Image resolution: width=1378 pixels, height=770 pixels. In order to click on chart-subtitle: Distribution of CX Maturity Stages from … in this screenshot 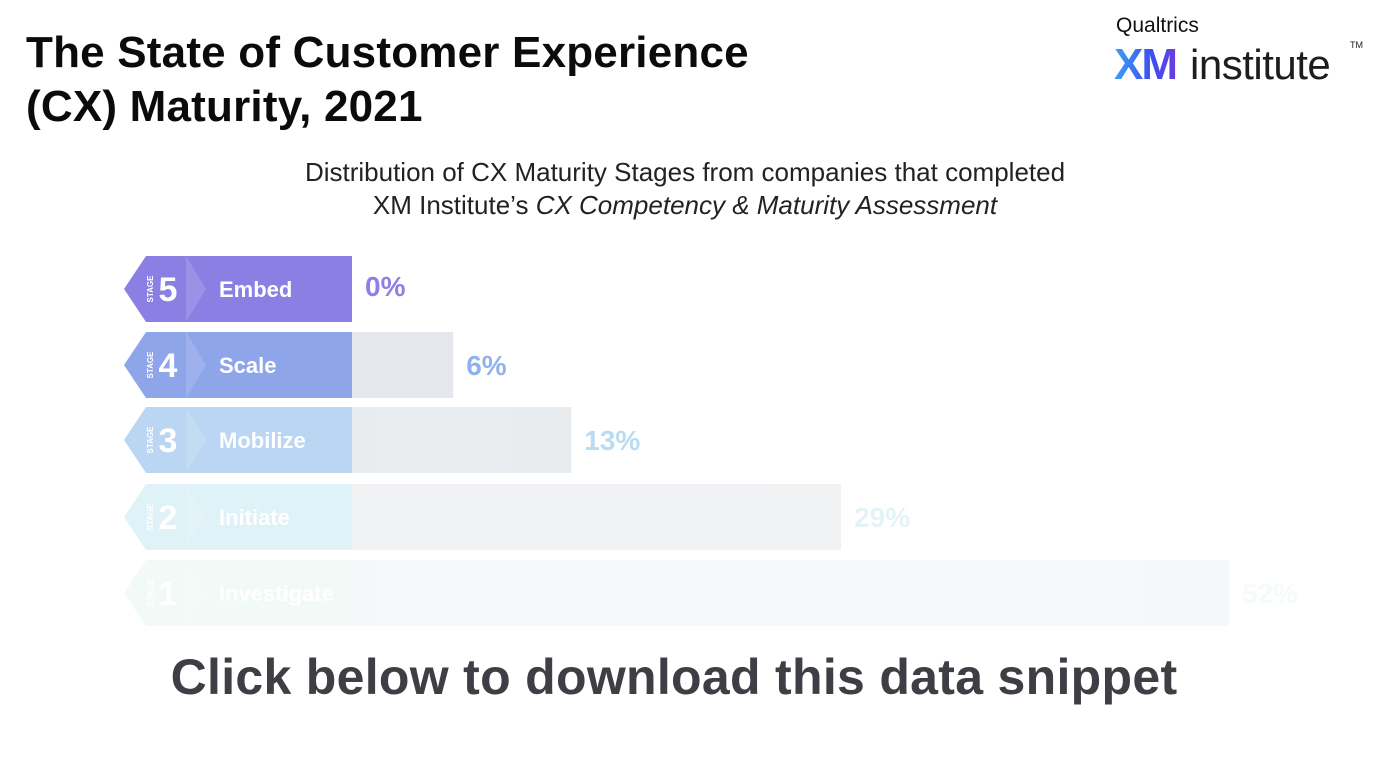, I will do `click(685, 189)`.